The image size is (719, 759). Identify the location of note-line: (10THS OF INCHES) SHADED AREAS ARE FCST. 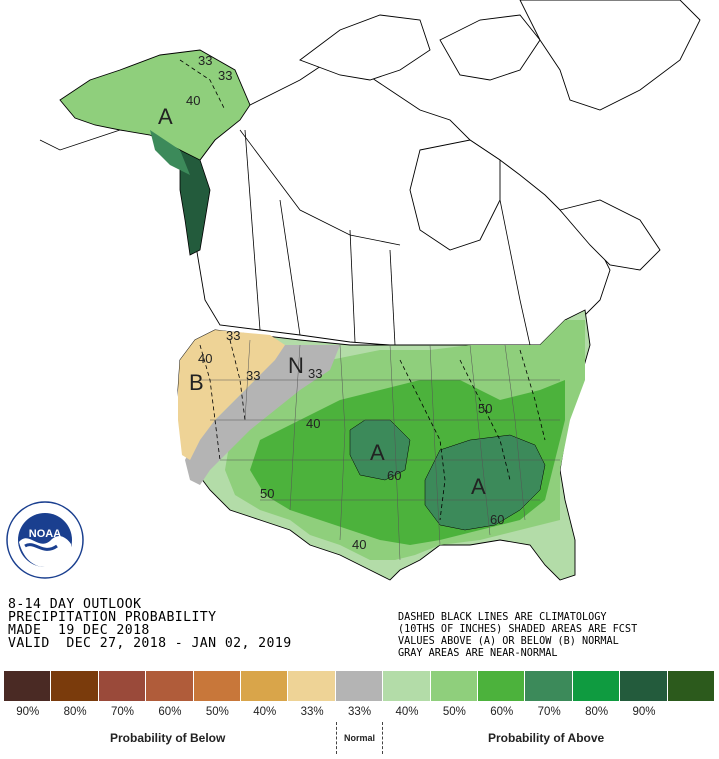
(518, 629).